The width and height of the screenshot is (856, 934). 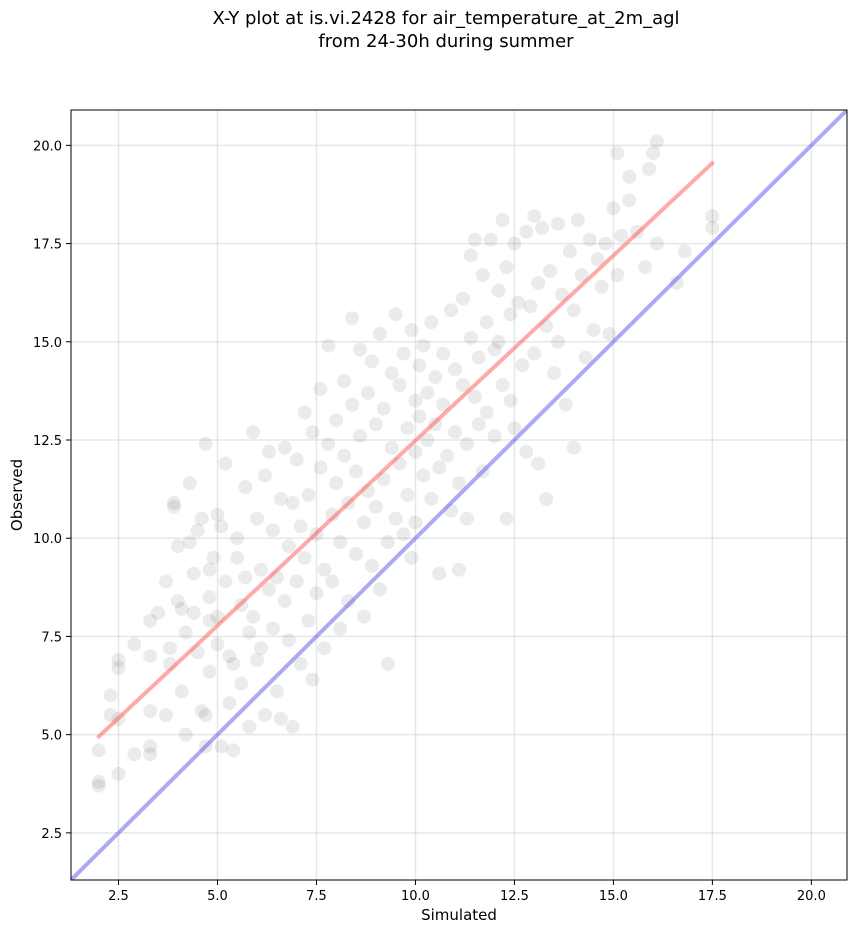 What do you see at coordinates (415, 896) in the screenshot?
I see `x-tick-label: 10.0` at bounding box center [415, 896].